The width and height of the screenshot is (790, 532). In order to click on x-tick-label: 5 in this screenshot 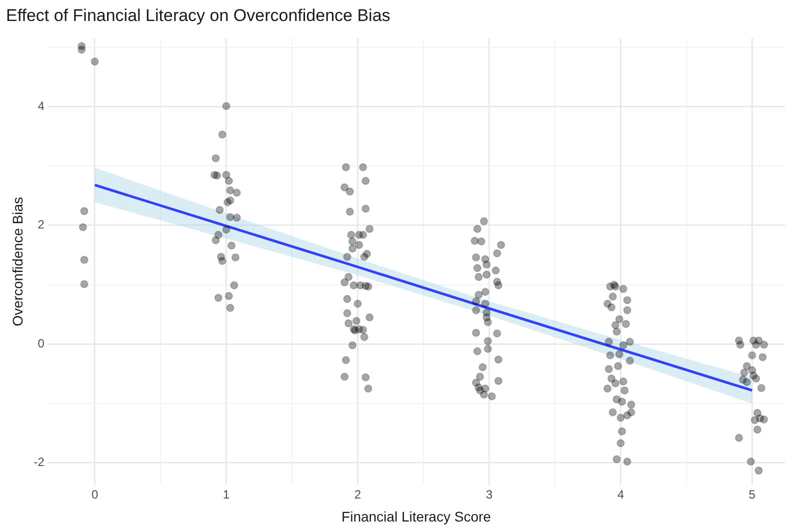, I will do `click(752, 494)`.